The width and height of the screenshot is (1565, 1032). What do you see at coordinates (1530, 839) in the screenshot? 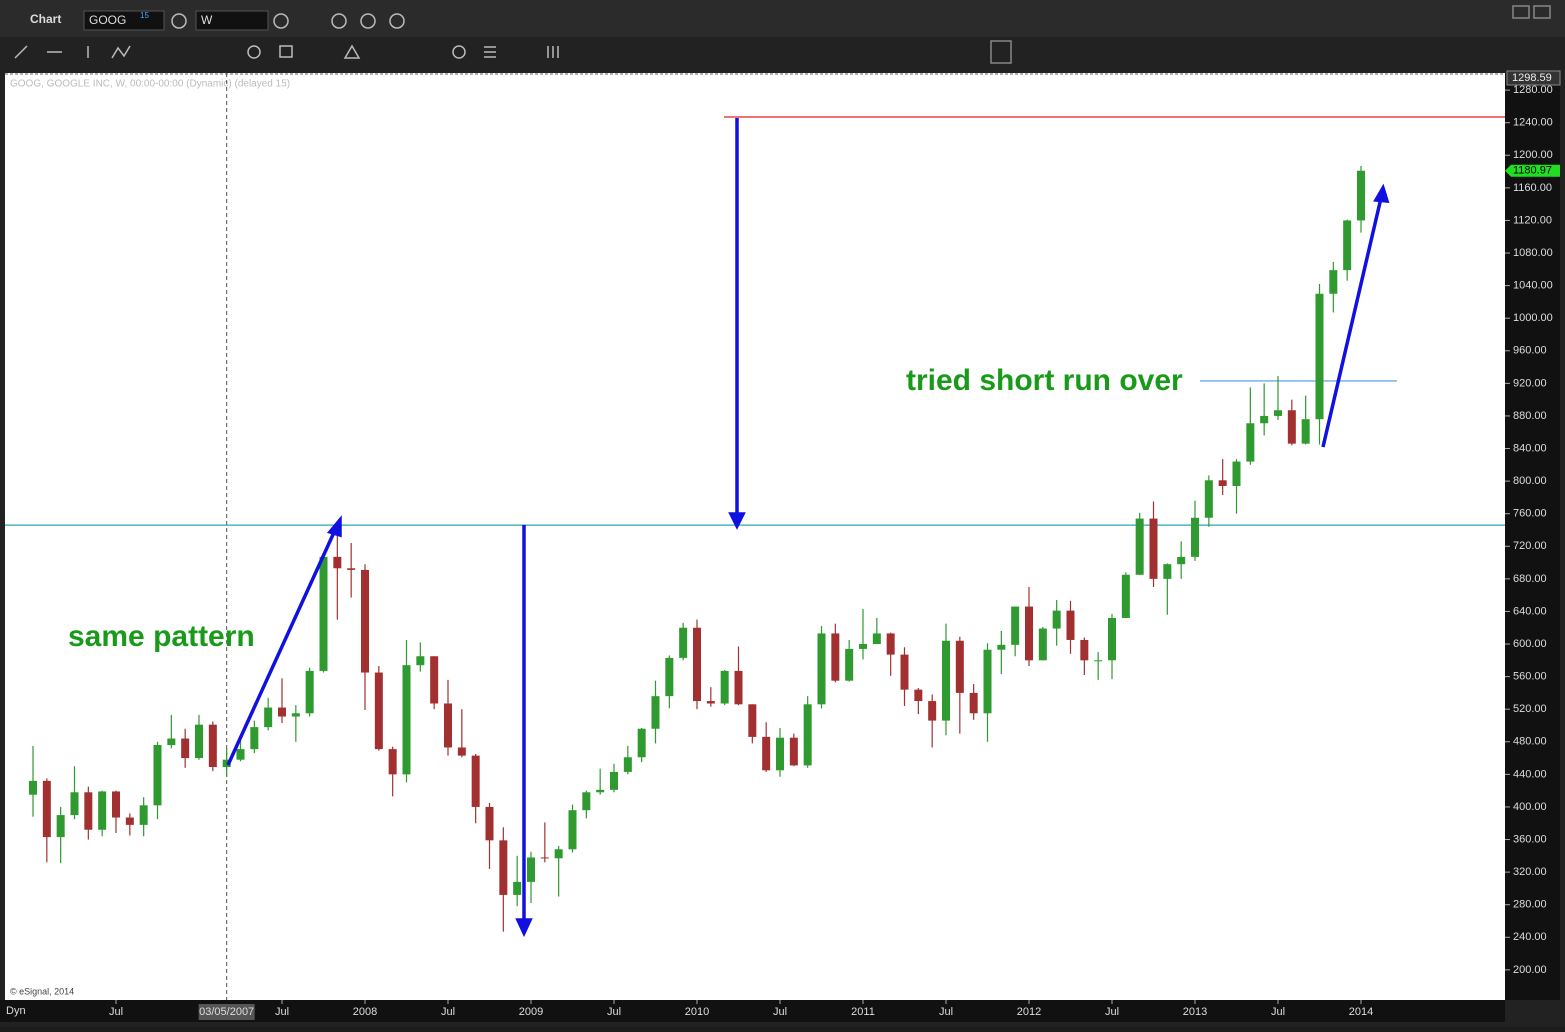
I see `y-tick-label: 360.00` at bounding box center [1530, 839].